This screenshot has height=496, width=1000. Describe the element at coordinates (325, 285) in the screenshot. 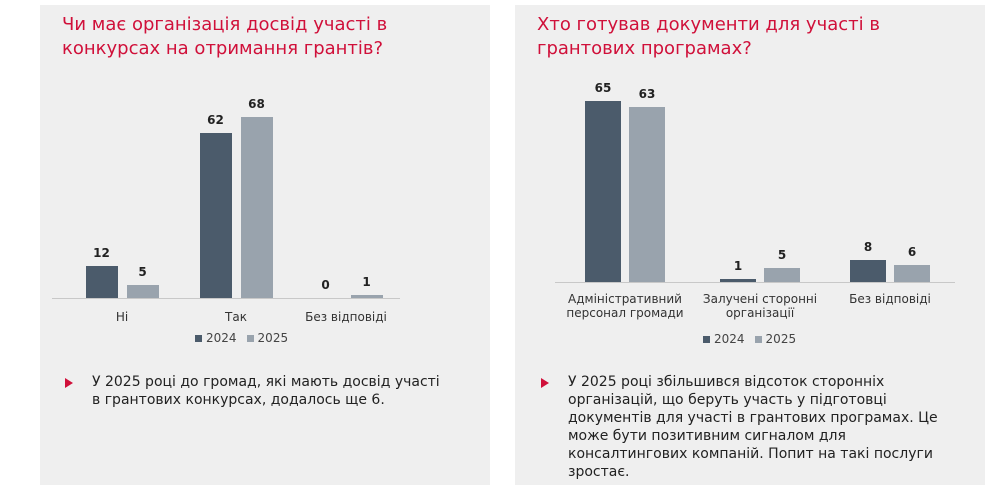

I see `value-label: 0` at that location.